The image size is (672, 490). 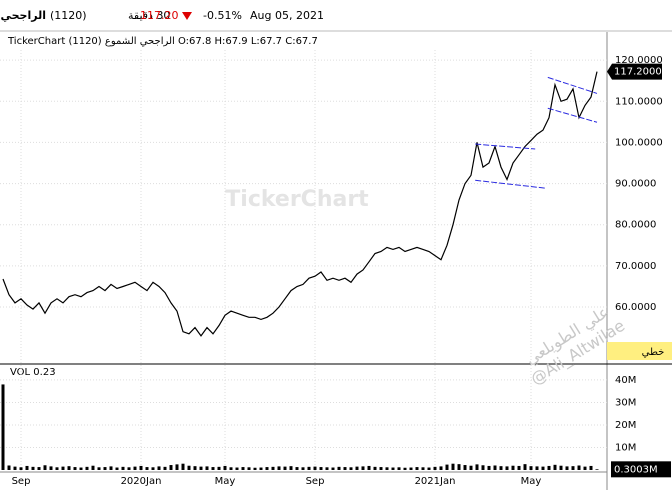 I want to click on style-button: خطي, so click(x=653, y=352).